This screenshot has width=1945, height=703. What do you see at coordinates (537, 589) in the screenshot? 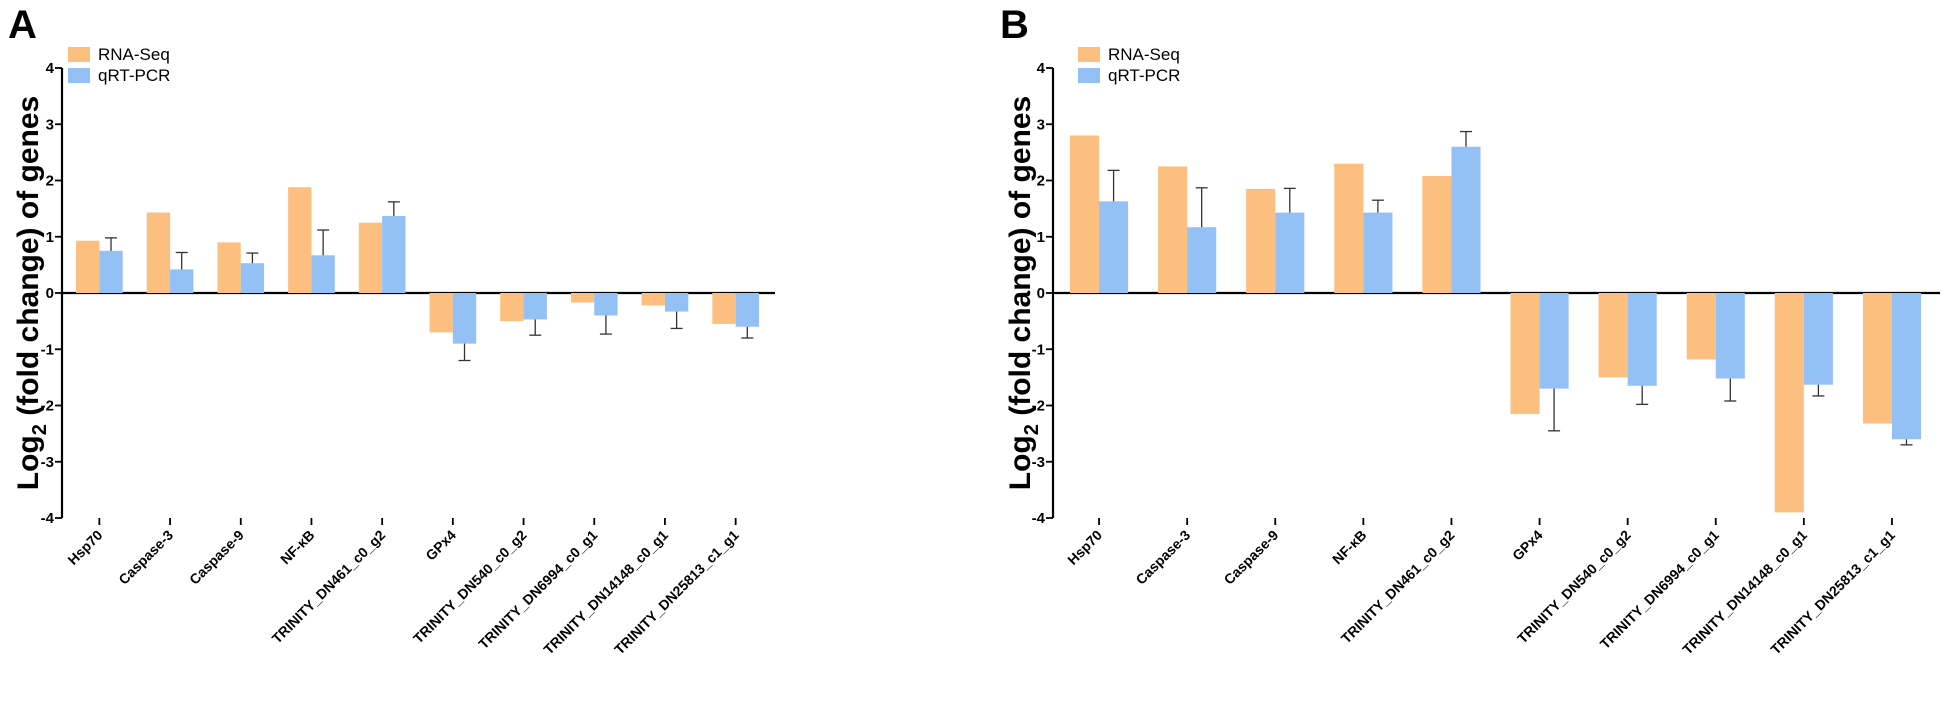
I see `x-tick-label: TRINITY_DN6994_c0_g1` at bounding box center [537, 589].